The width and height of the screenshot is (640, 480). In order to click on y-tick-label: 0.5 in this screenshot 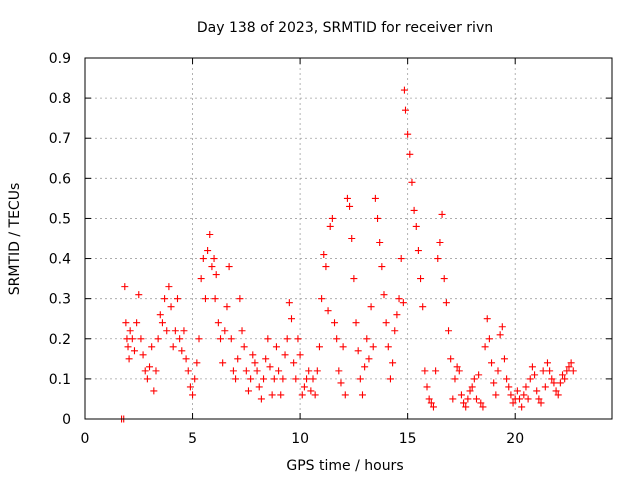, I will do `click(60, 219)`.